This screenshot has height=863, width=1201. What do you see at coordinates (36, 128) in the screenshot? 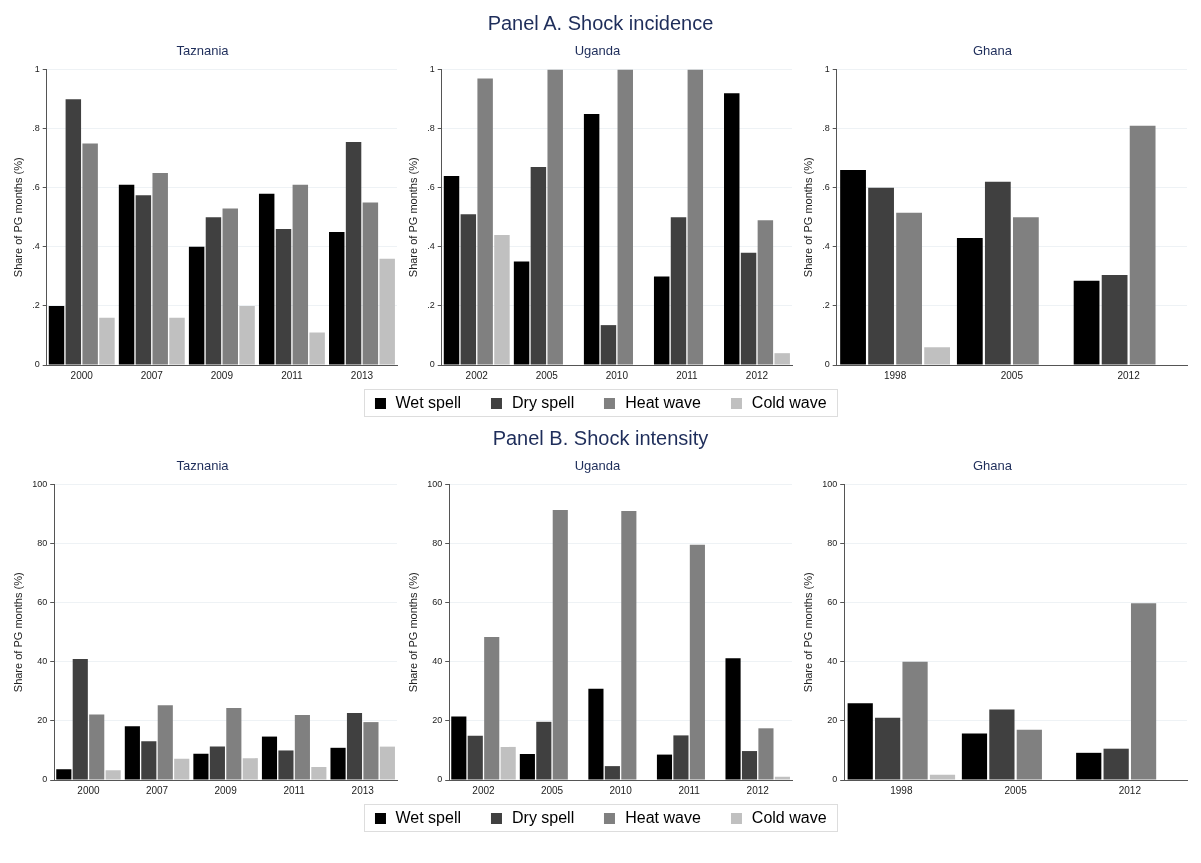
I see `y-tick-label: .8` at bounding box center [36, 128].